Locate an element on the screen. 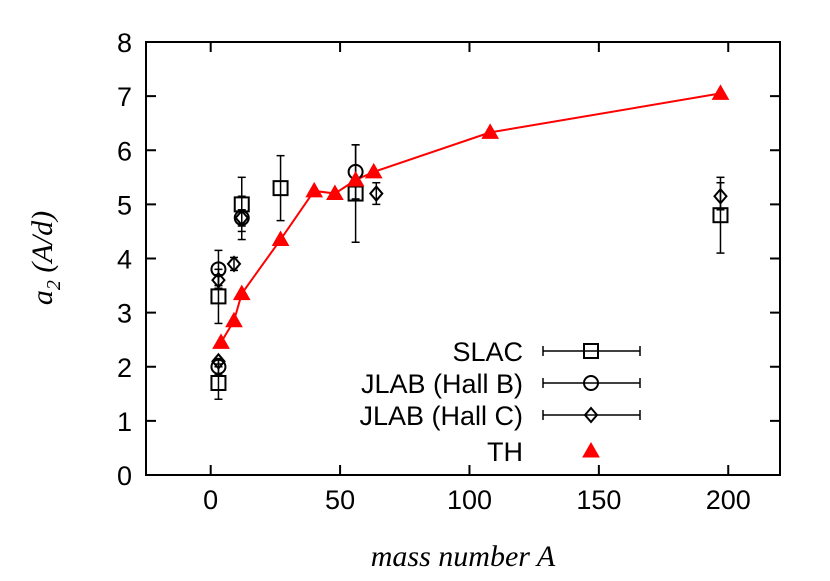 The image size is (830, 581). legend-marker-th is located at coordinates (591, 449).